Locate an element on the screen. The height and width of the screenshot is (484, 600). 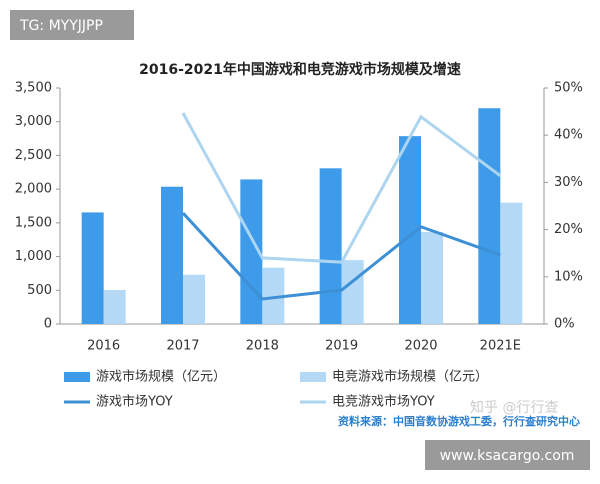
y-tick-label: 0 is located at coordinates (48, 324).